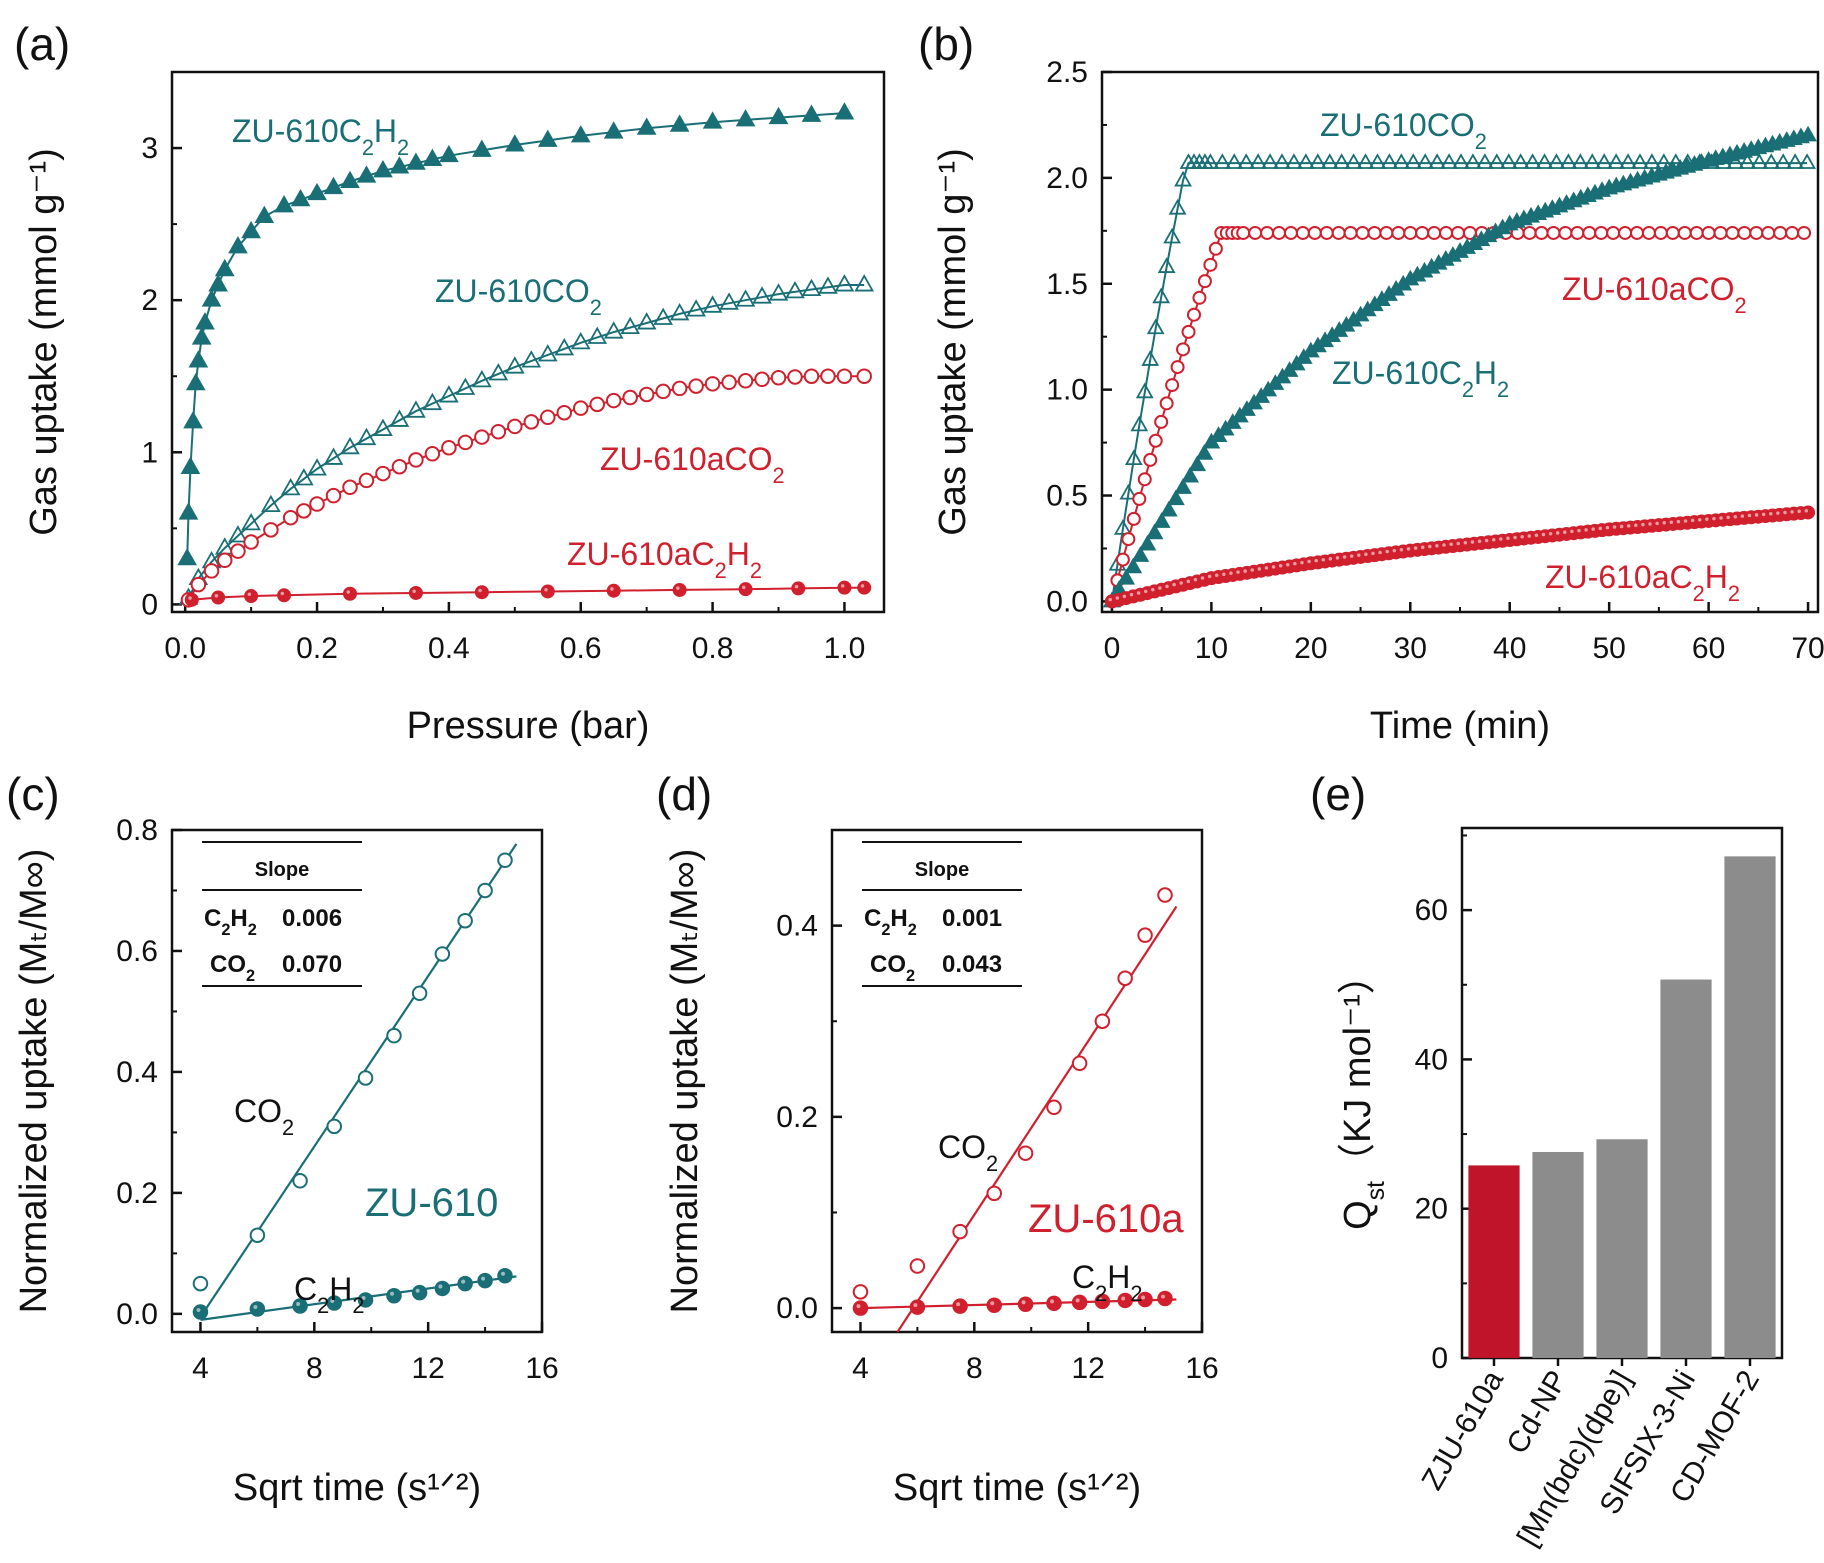  Describe the element at coordinates (1439, 1358) in the screenshot. I see `y-tick-label: 0` at that location.